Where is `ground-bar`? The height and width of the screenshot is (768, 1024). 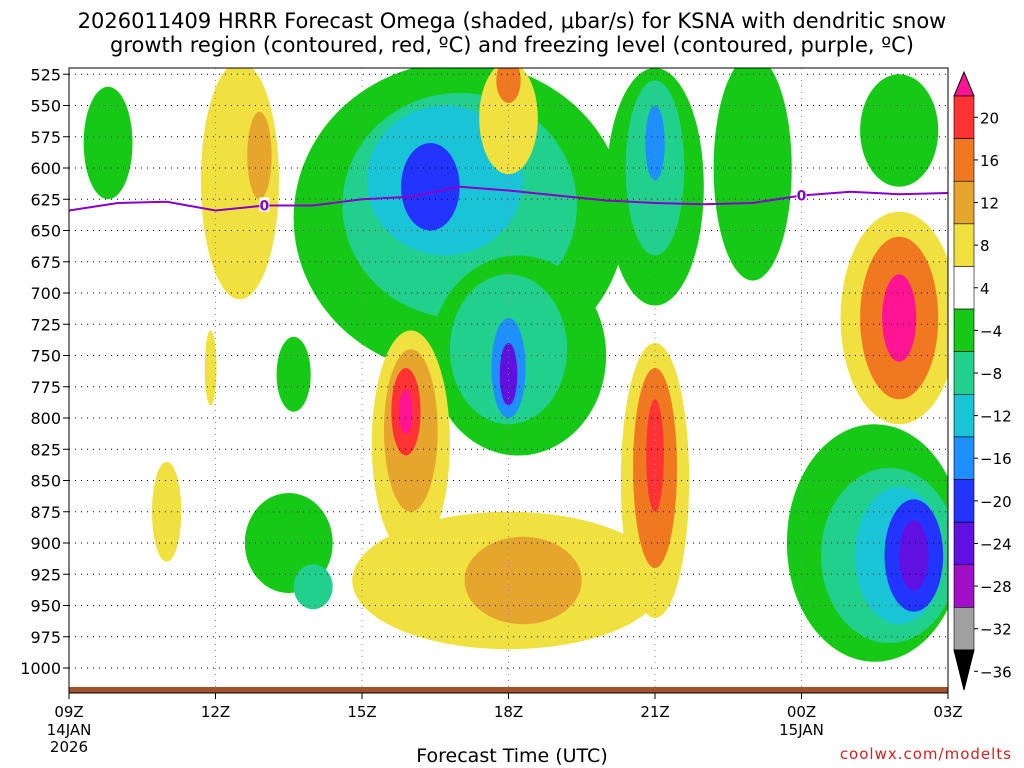 ground-bar is located at coordinates (508, 690).